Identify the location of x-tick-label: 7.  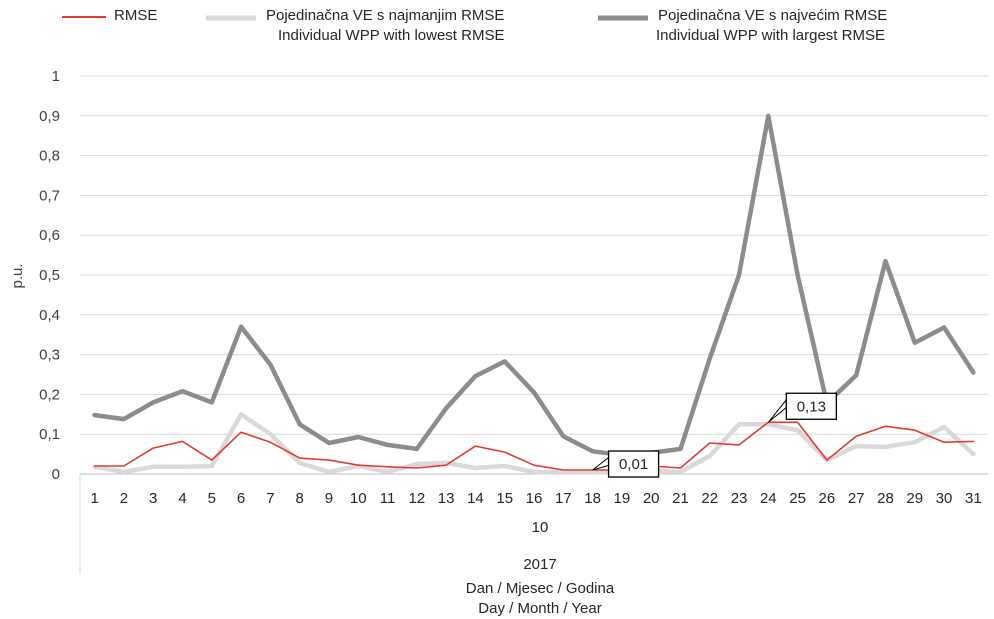
(270, 498).